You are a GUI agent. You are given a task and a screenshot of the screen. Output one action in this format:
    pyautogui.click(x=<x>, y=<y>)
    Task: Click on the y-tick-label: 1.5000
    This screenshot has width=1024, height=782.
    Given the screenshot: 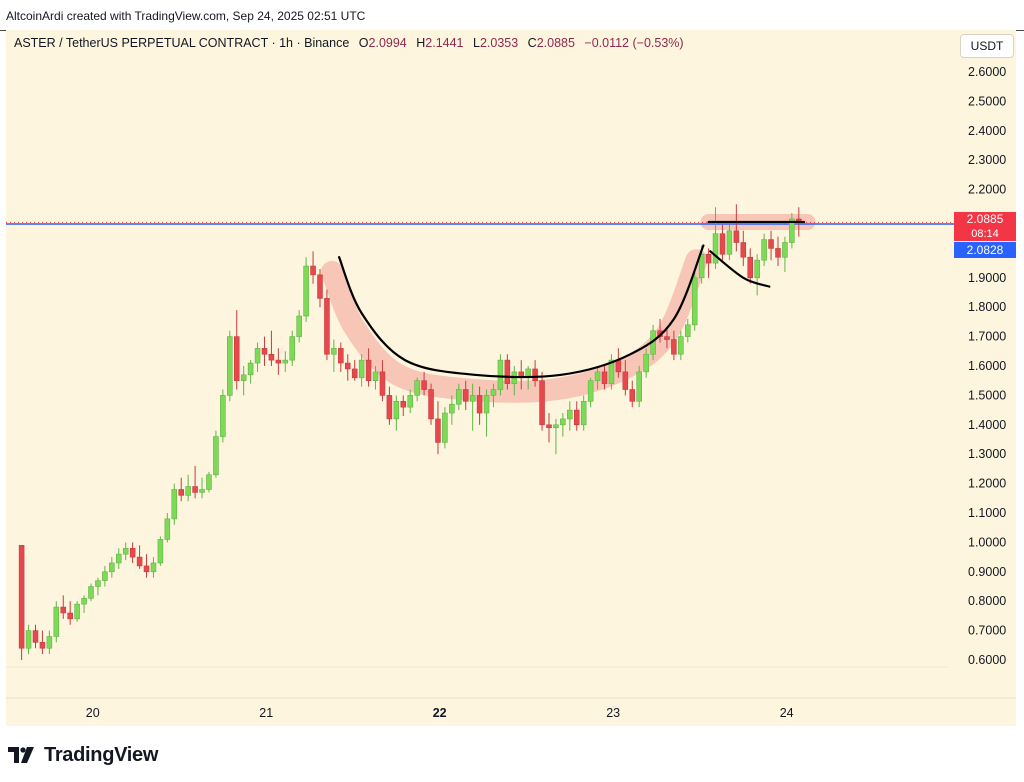 What is the action you would take?
    pyautogui.click(x=987, y=395)
    